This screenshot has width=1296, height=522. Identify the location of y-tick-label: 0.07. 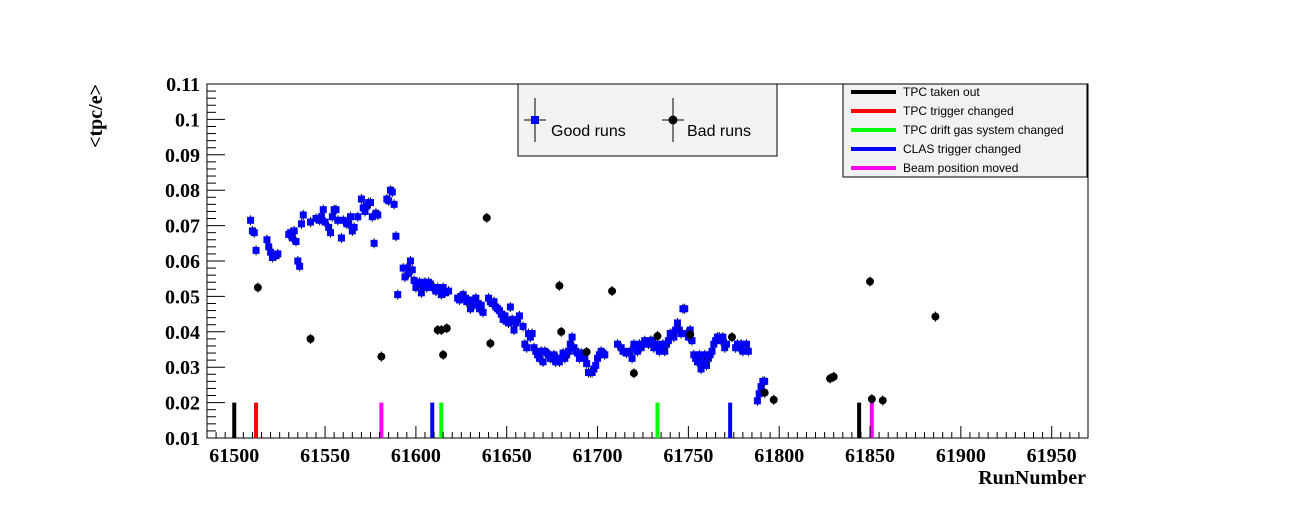
(182, 227).